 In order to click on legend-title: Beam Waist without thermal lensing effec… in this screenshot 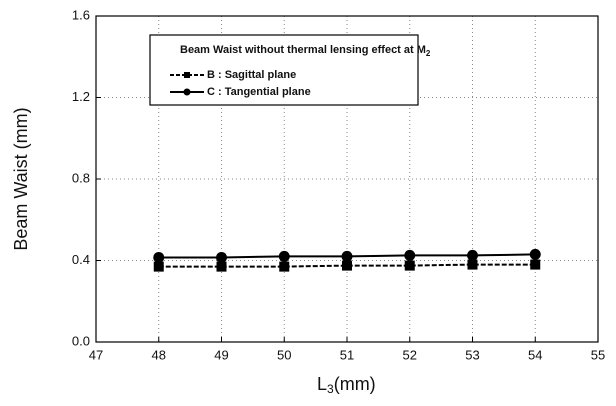, I will do `click(305, 51)`.